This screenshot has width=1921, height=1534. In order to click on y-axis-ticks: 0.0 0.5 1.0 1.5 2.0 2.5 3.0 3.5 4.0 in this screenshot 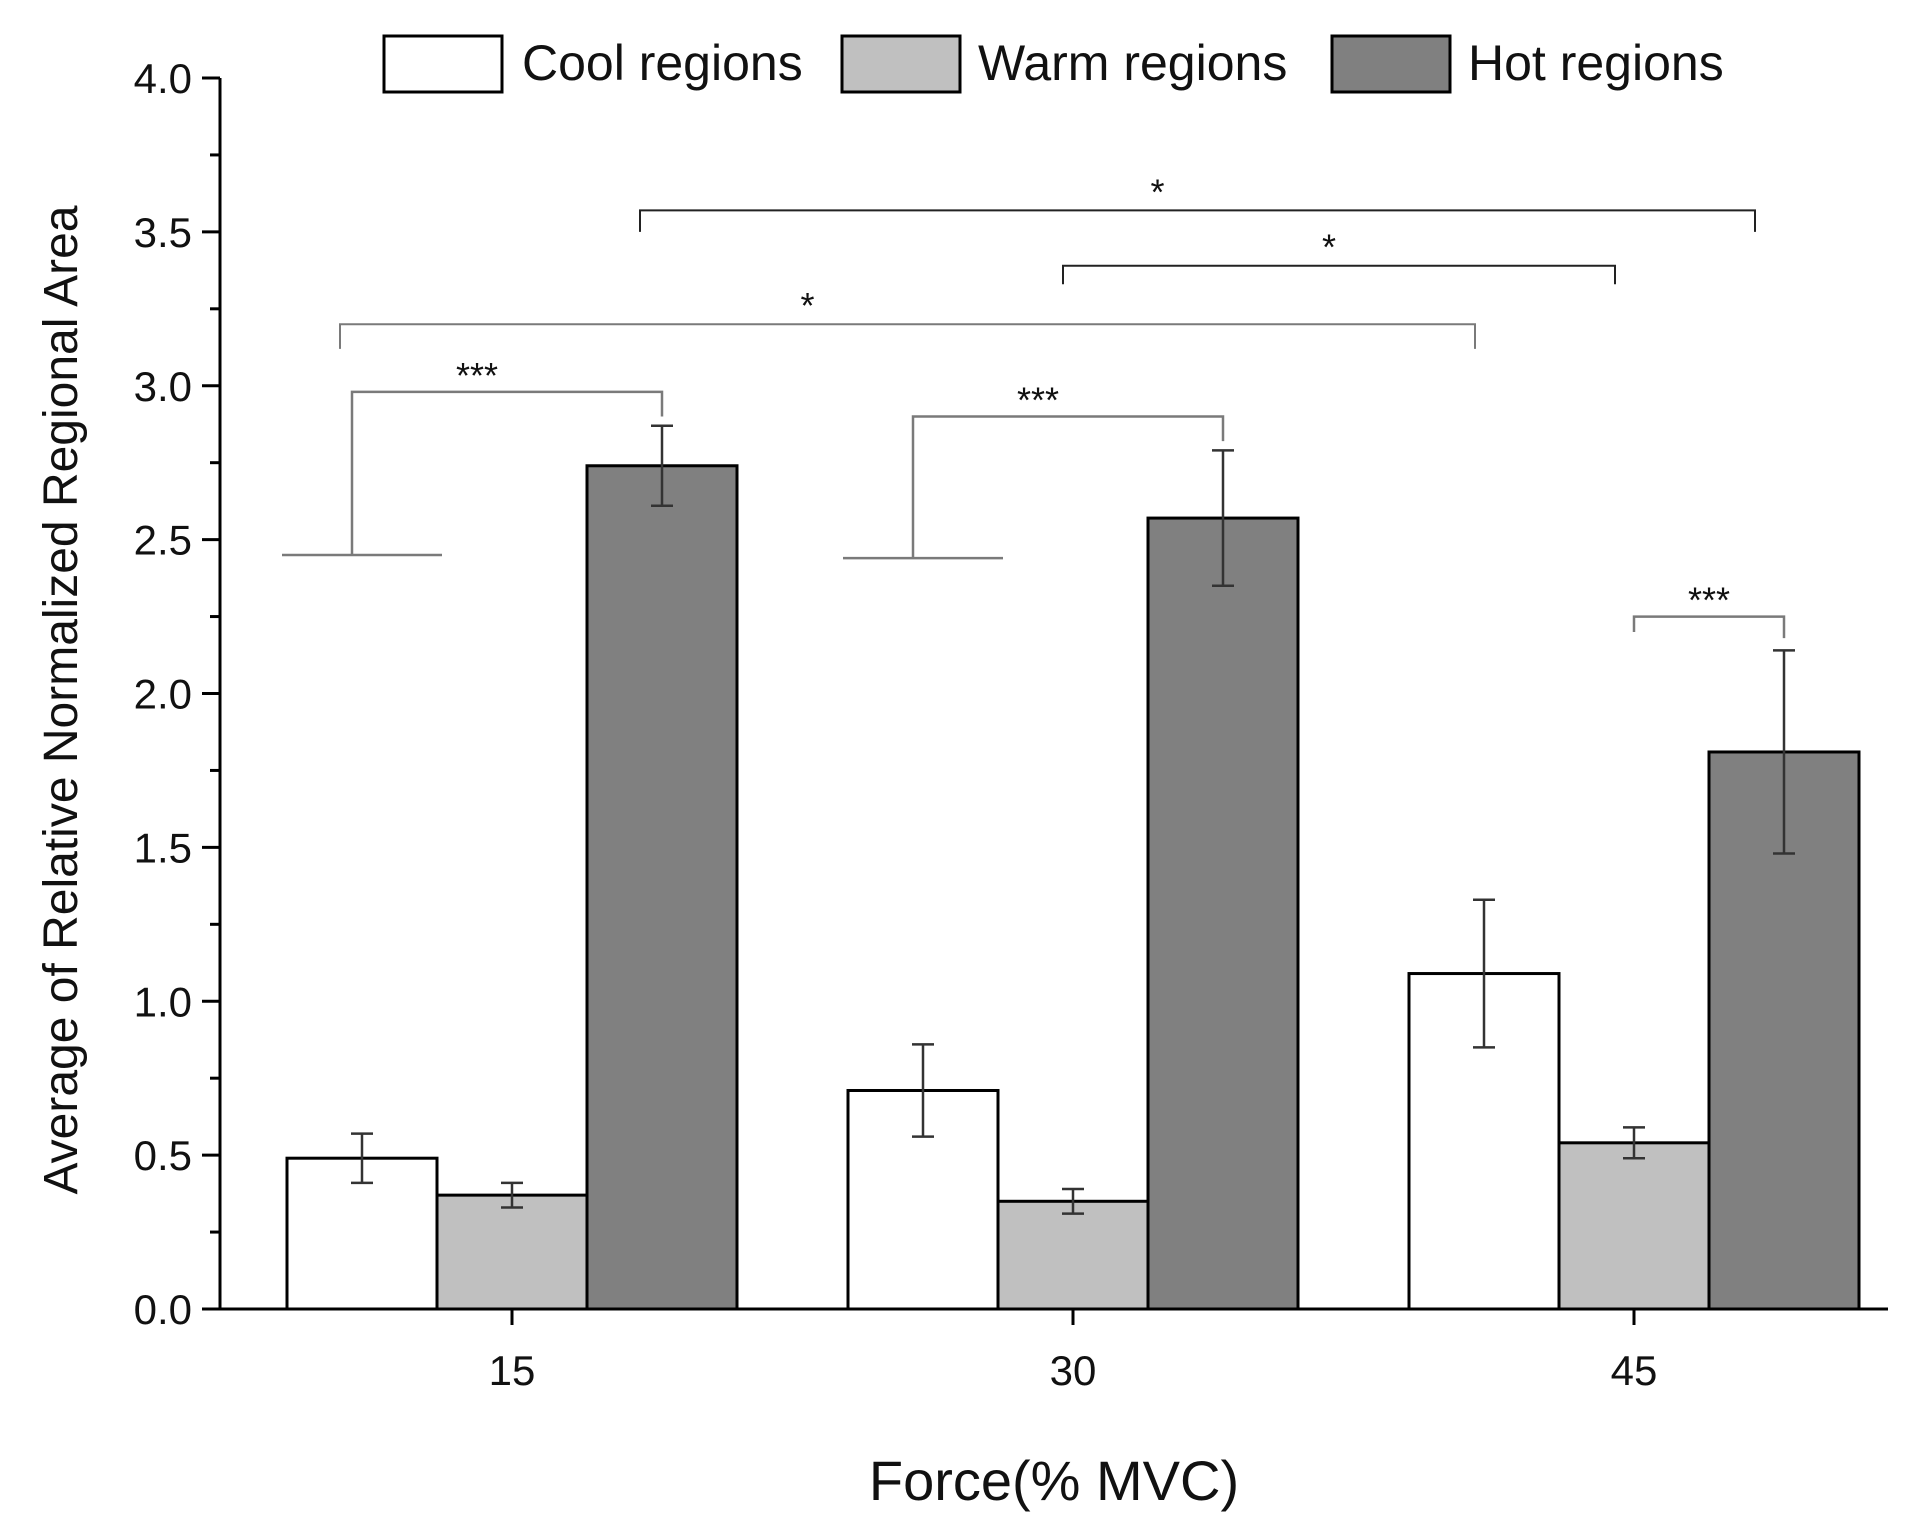, I will do `click(177, 694)`.